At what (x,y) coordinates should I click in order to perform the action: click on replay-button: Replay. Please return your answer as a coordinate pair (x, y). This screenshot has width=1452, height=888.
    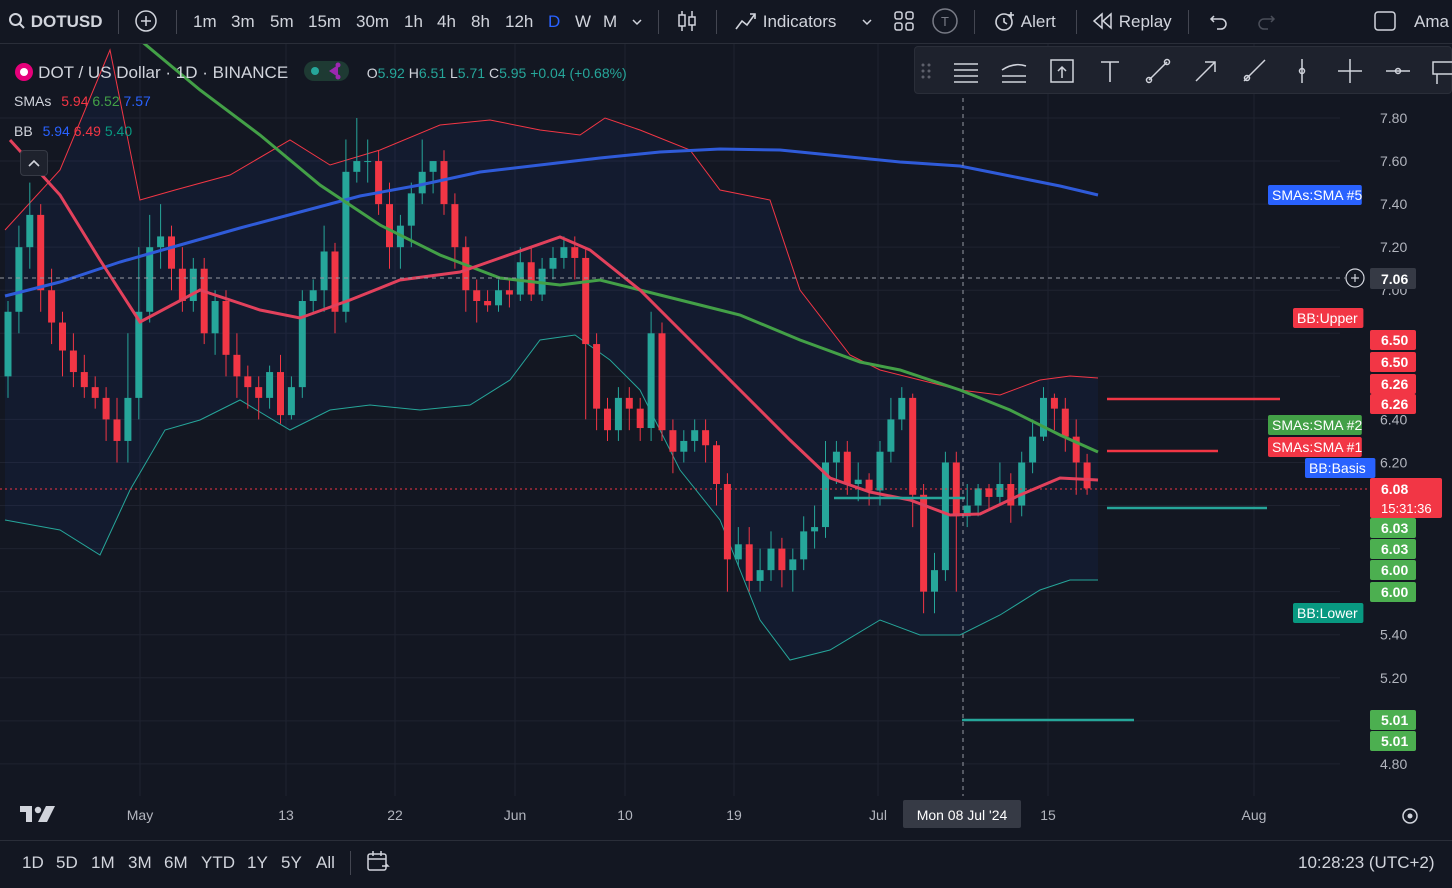
    Looking at the image, I should click on (1132, 22).